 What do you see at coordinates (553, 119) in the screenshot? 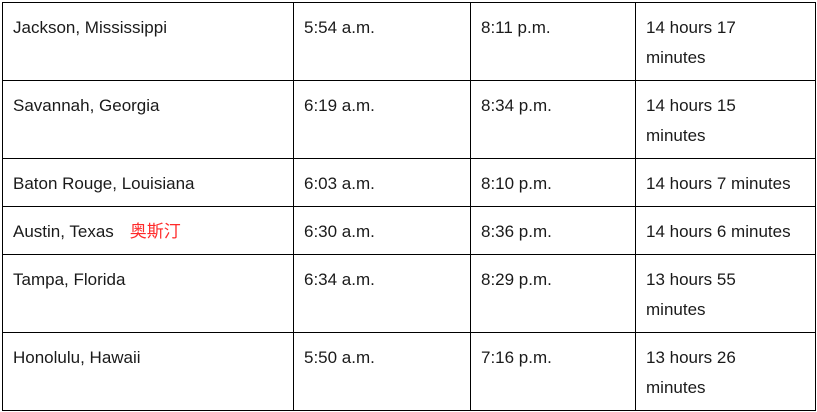
I see `sunset-cell: 8:34 p.m.` at bounding box center [553, 119].